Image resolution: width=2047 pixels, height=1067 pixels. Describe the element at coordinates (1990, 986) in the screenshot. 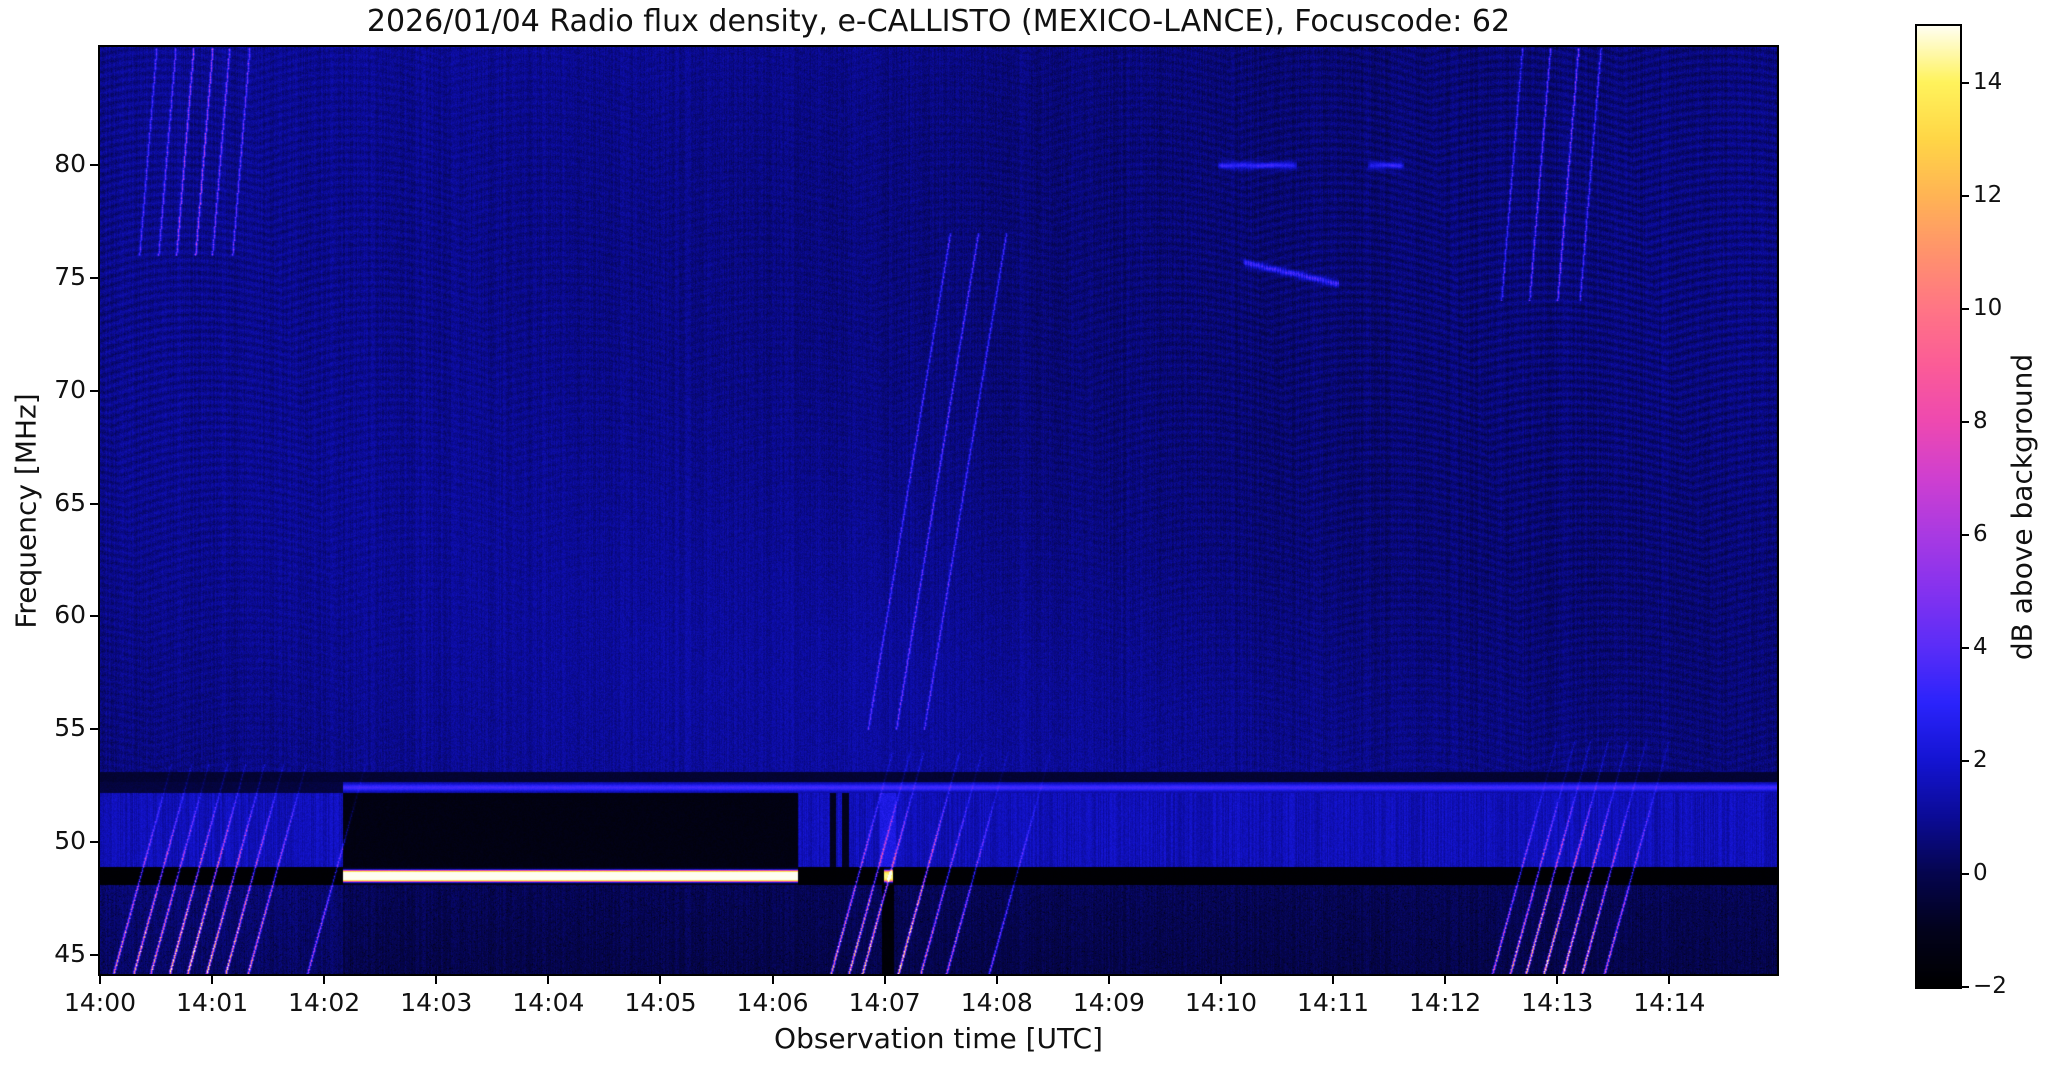

I see `colorbar-tick-label: −2` at that location.